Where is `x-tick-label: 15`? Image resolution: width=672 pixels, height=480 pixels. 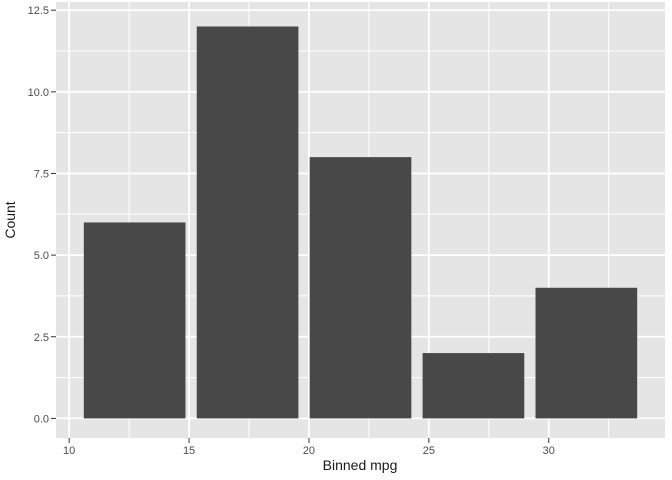
x-tick-label: 15 is located at coordinates (189, 451).